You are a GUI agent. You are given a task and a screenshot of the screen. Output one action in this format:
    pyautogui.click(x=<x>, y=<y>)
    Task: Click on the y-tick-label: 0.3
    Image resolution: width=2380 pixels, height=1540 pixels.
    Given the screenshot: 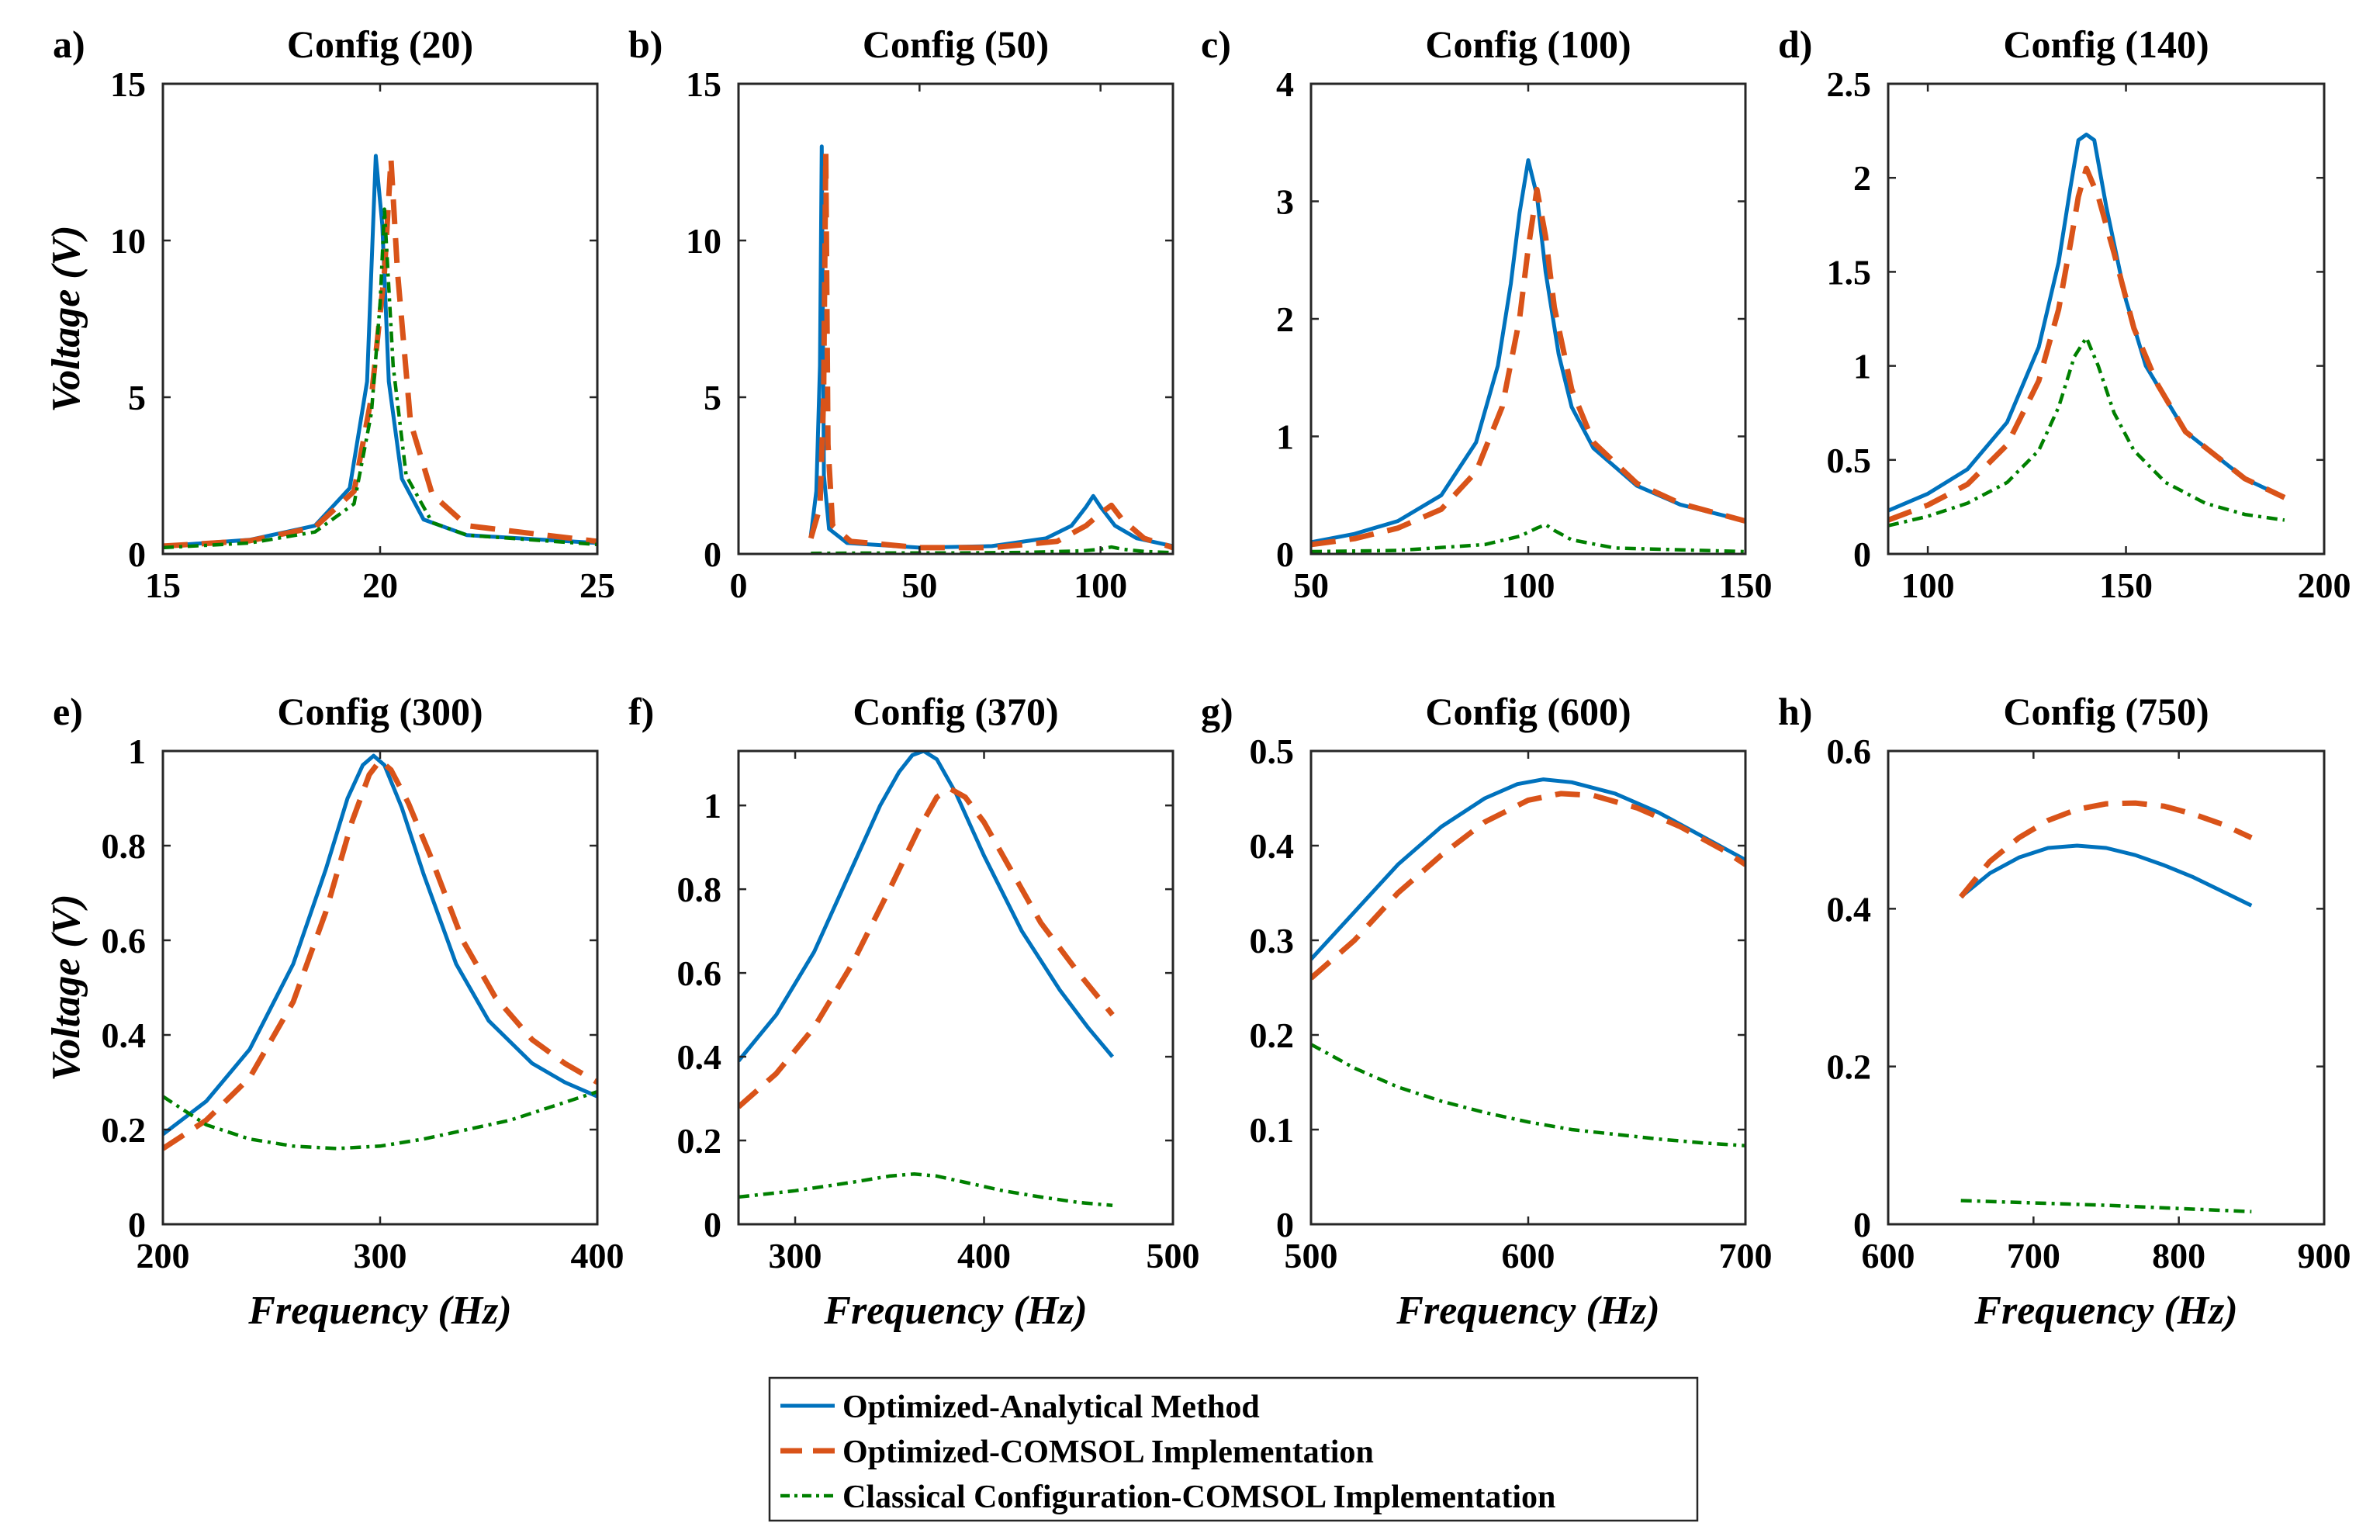 What is the action you would take?
    pyautogui.click(x=1272, y=940)
    